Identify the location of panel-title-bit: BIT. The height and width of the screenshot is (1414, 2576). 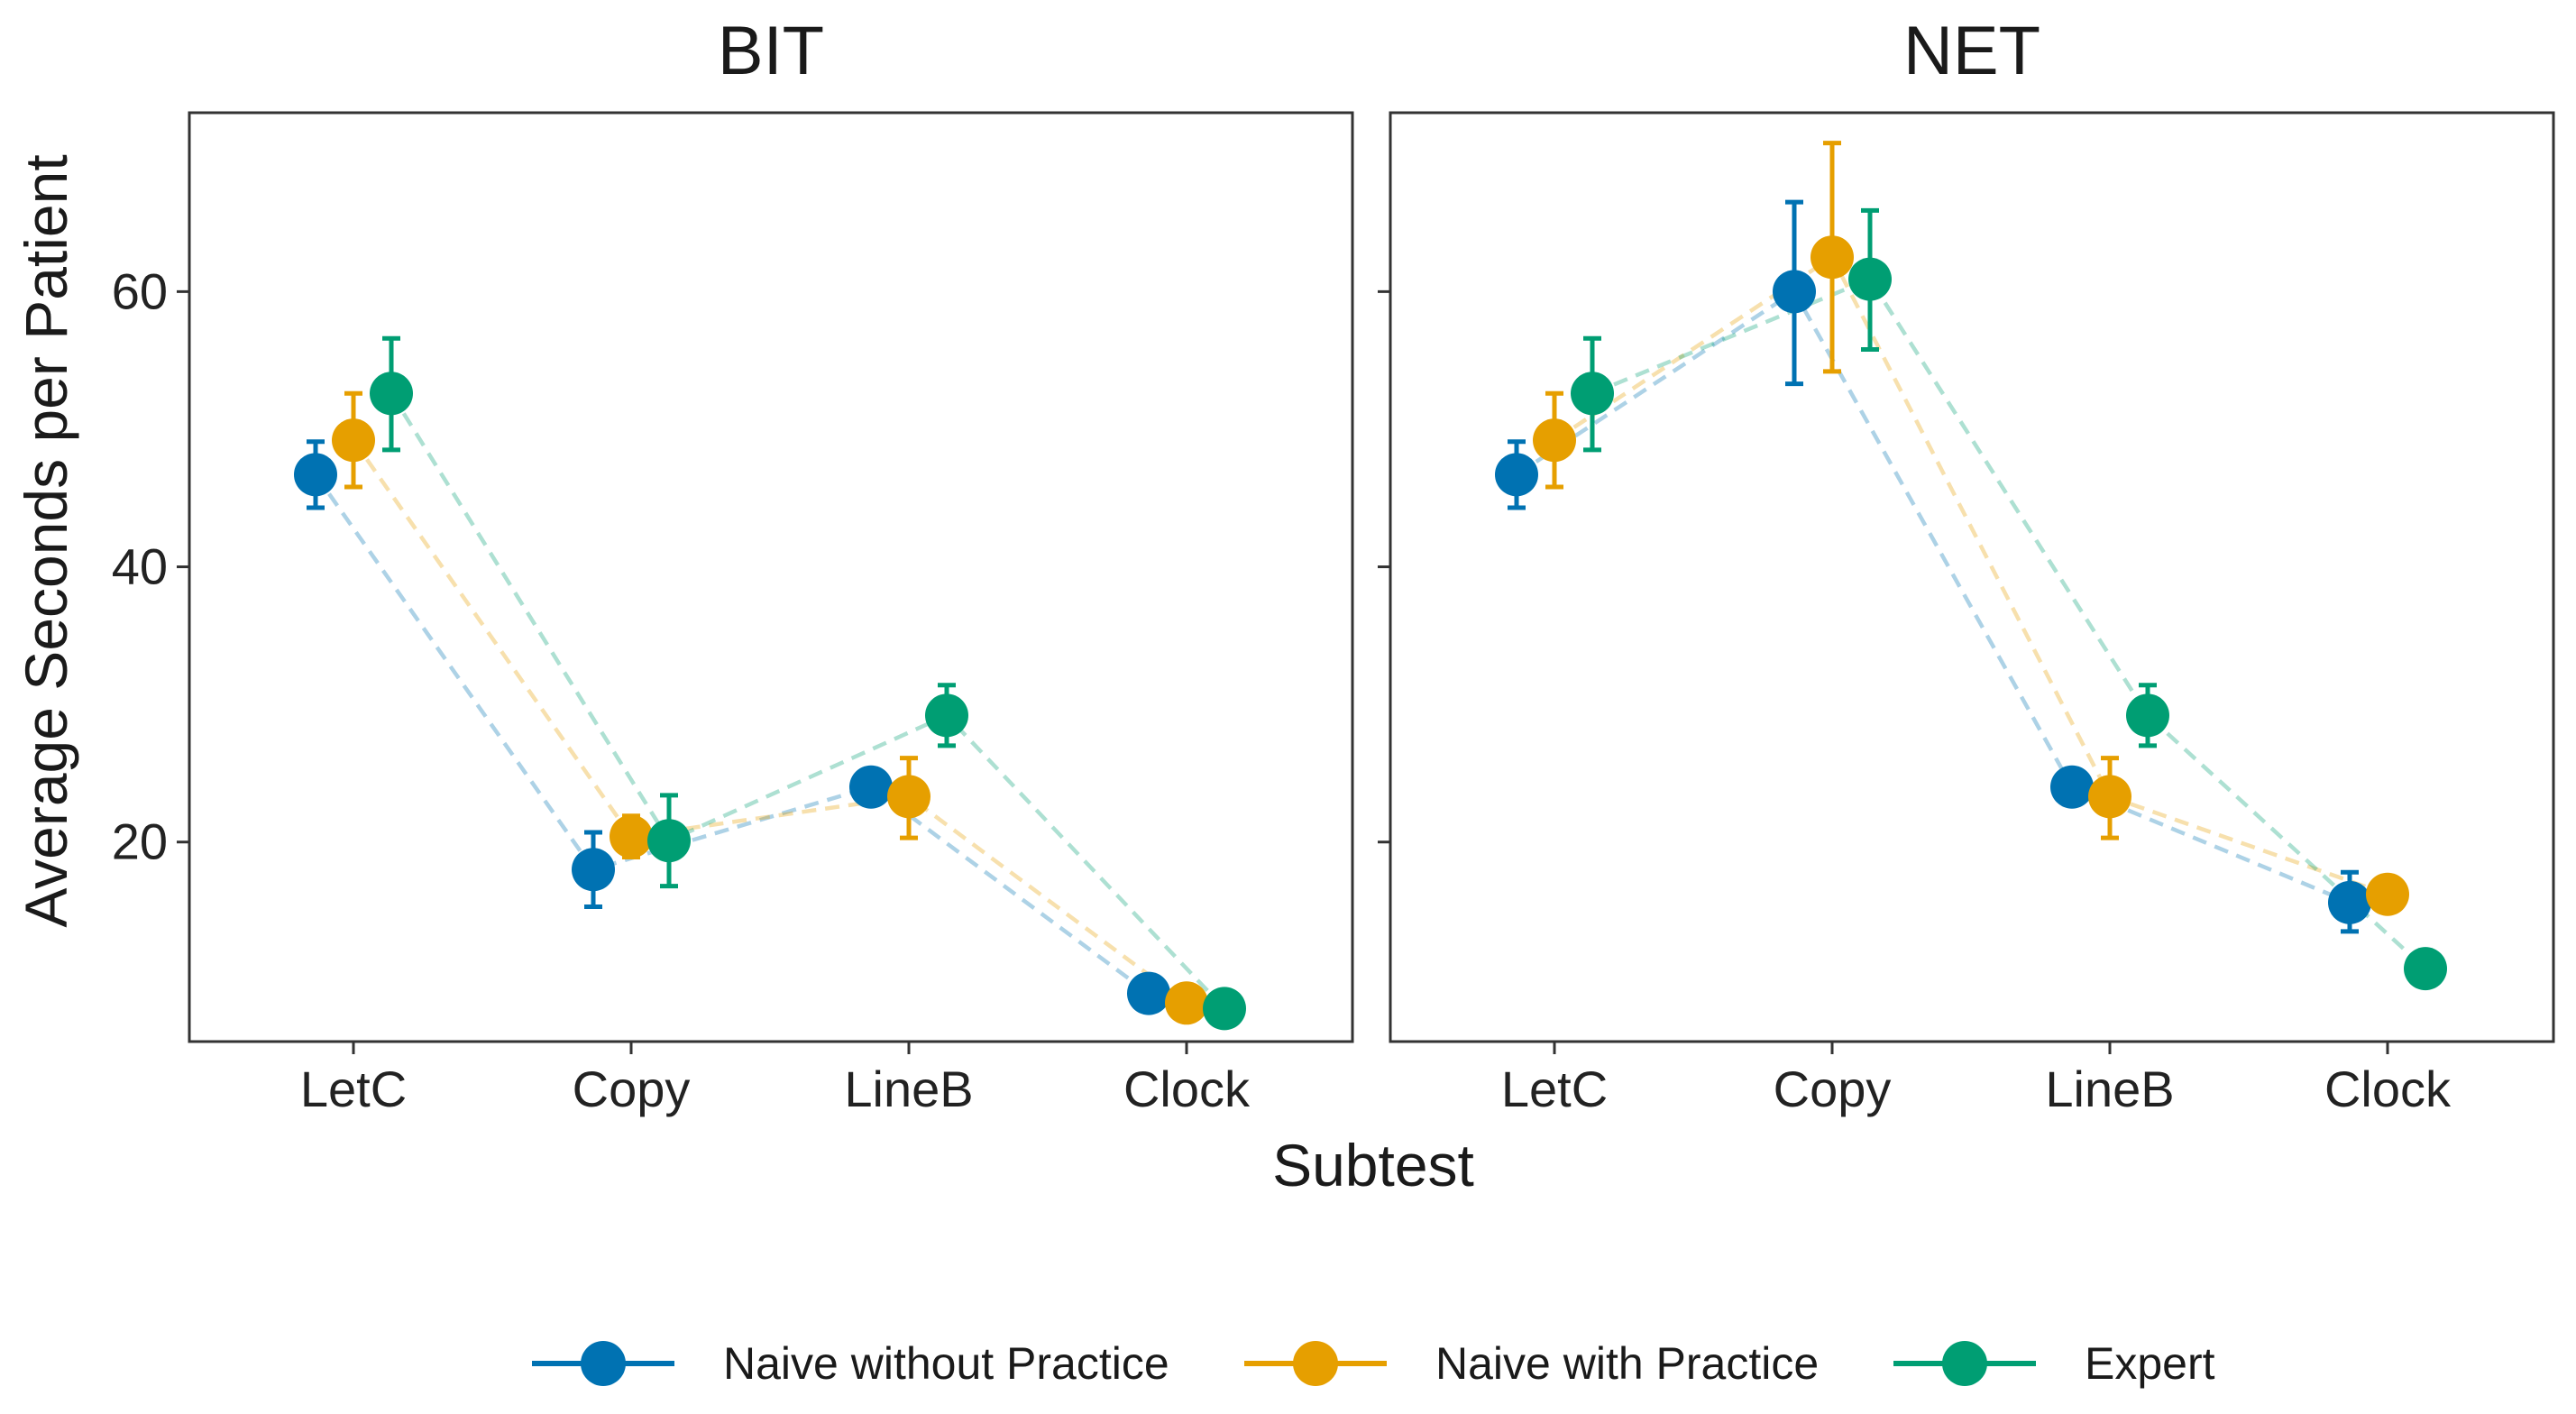
(771, 51).